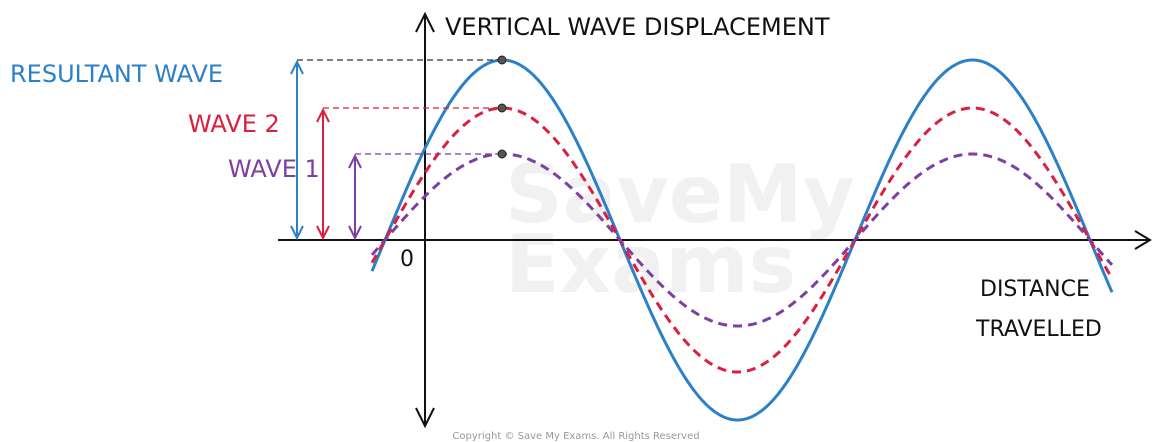 The image size is (1152, 442). I want to click on y-axis-label: VERTICAL WAVE DISPLACEMENT, so click(637, 27).